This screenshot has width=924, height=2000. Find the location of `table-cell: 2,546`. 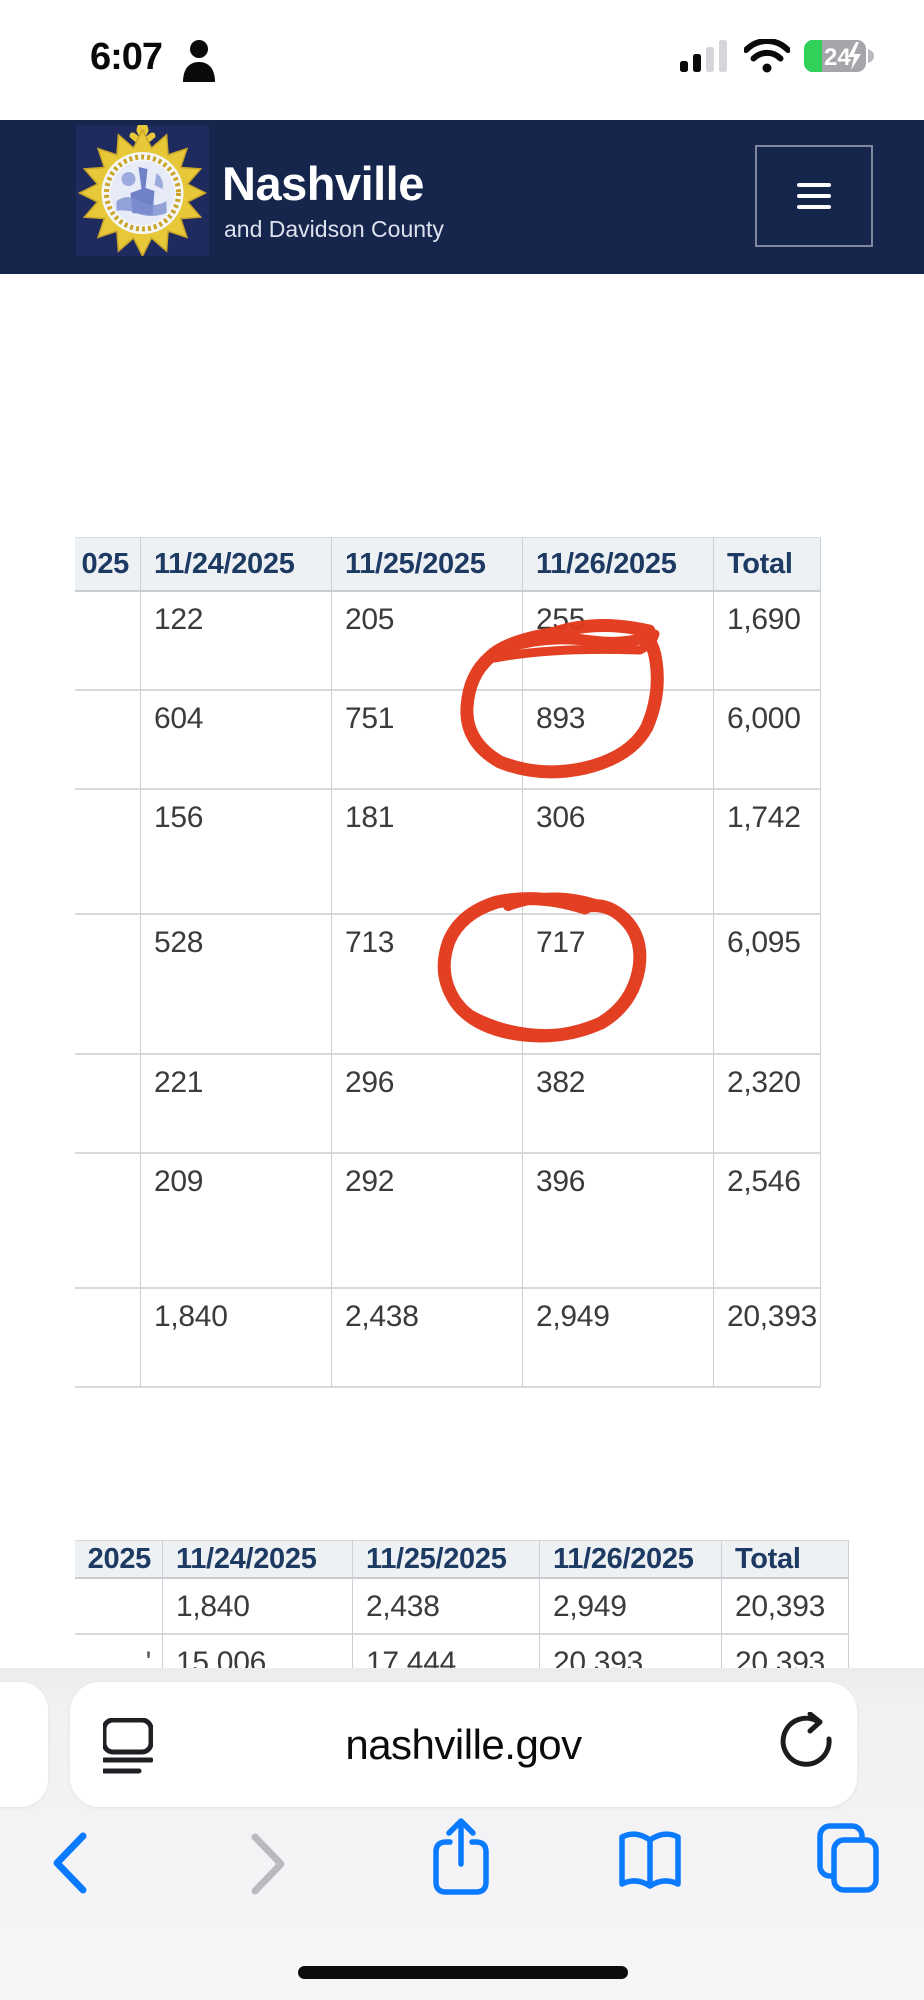

table-cell: 2,546 is located at coordinates (767, 1221).